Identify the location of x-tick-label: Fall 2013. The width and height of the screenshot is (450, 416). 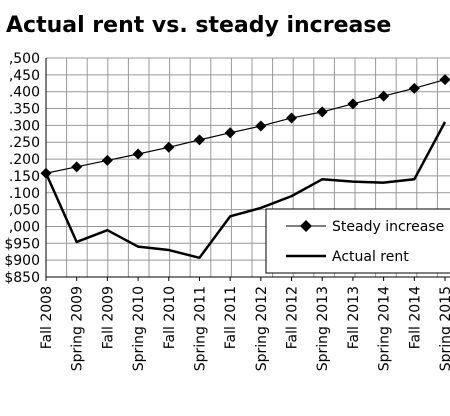
(354, 317).